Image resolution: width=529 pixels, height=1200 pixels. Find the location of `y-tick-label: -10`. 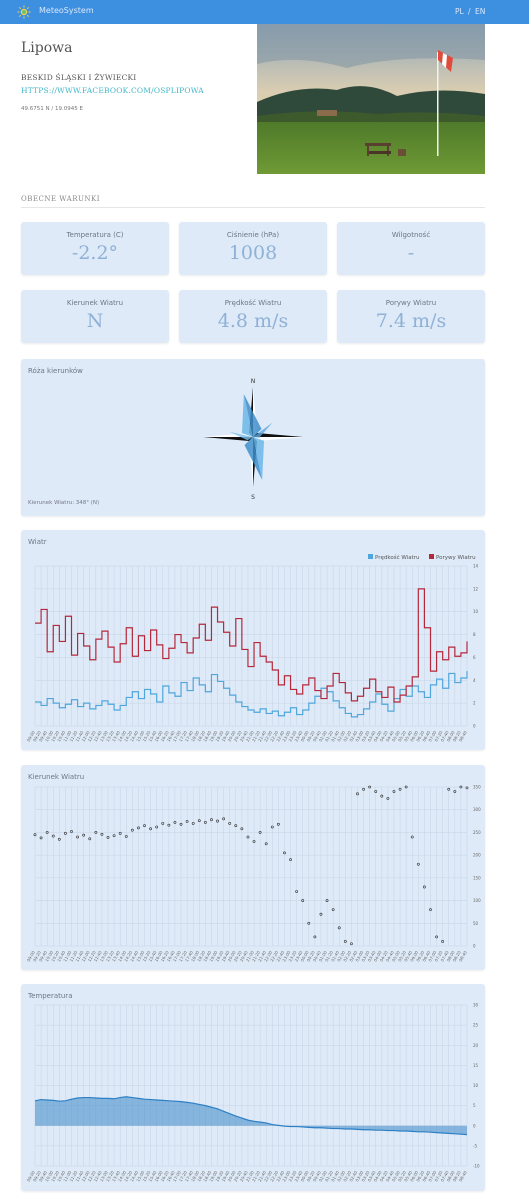

y-tick-label: -10 is located at coordinates (476, 1166).